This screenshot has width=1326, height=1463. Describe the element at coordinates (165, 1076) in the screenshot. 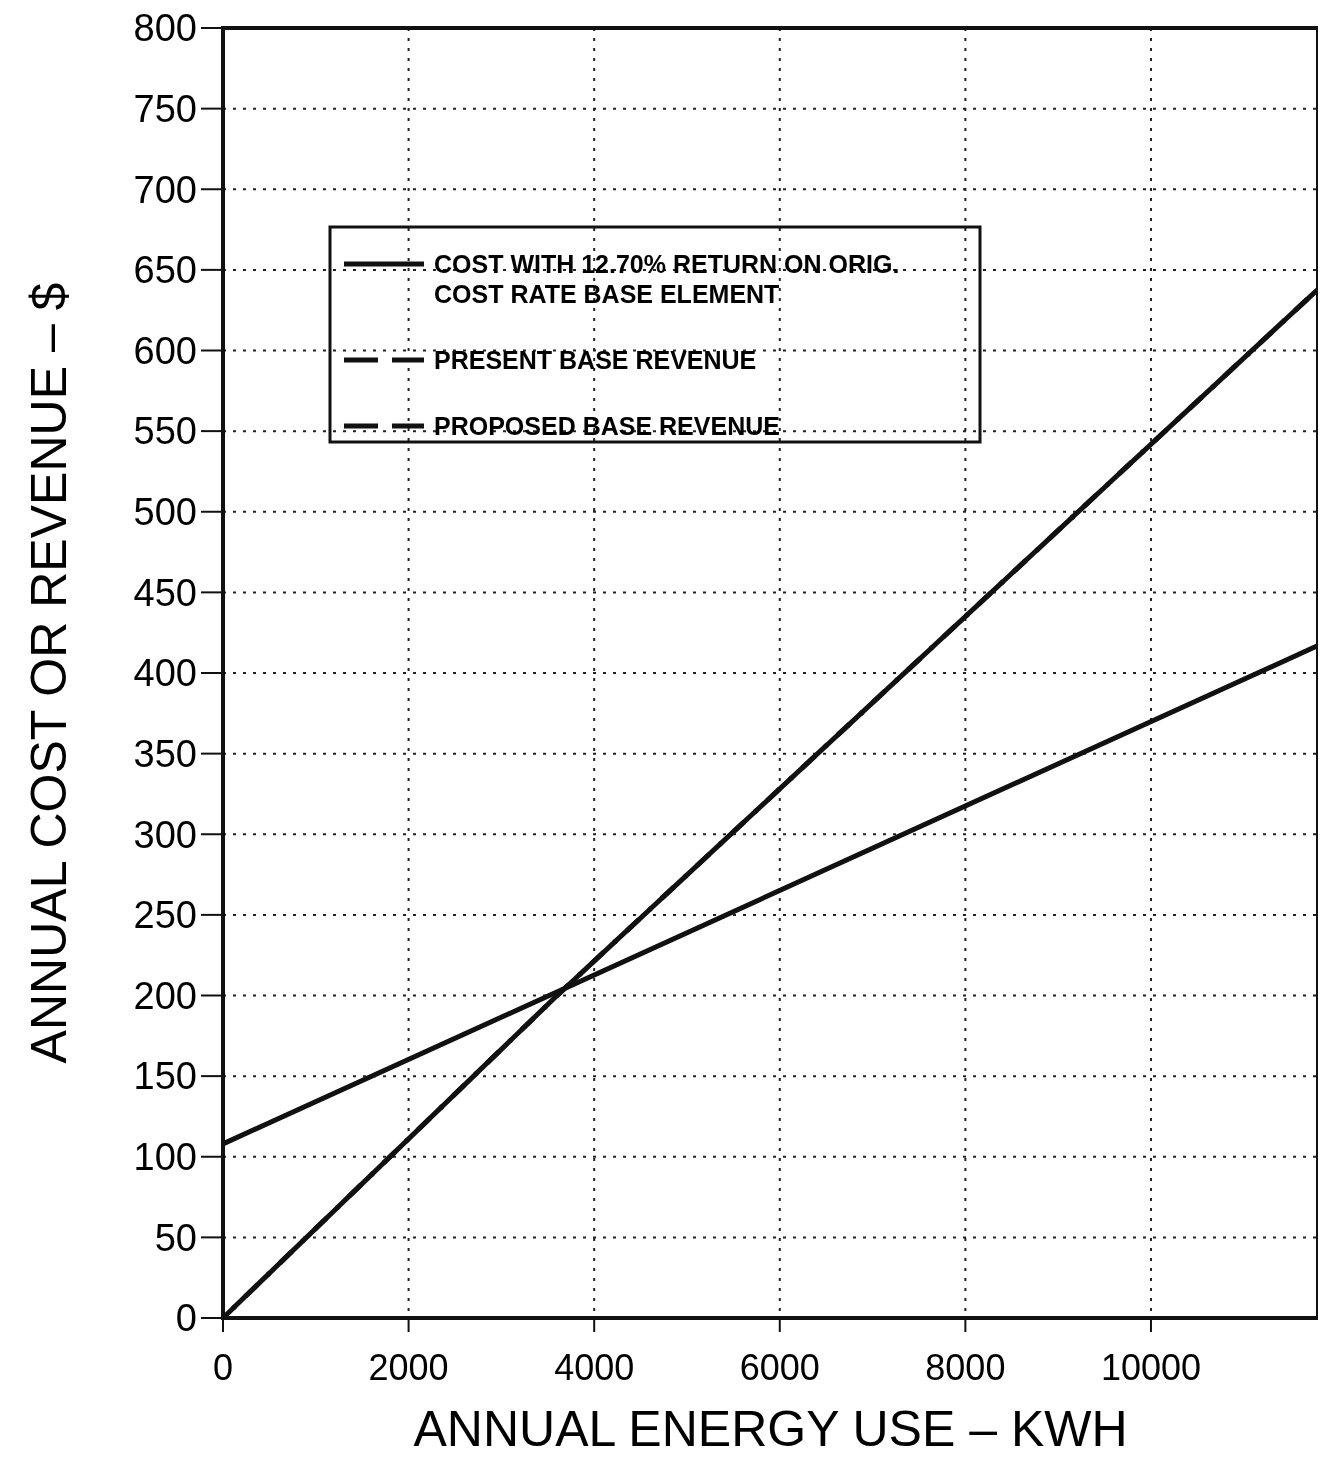

I see `y-tick-label: 150` at that location.